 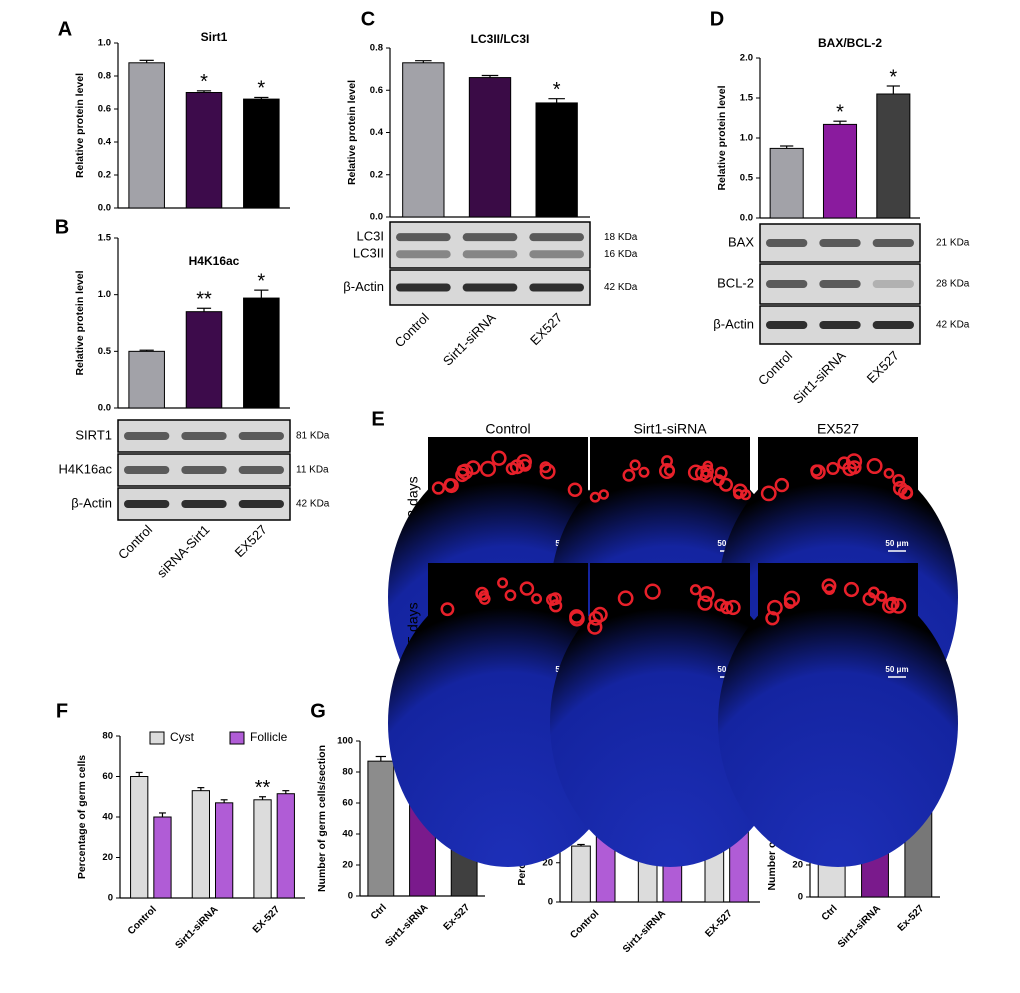 I want to click on blot-row-label: BCL-2, so click(x=735, y=282).